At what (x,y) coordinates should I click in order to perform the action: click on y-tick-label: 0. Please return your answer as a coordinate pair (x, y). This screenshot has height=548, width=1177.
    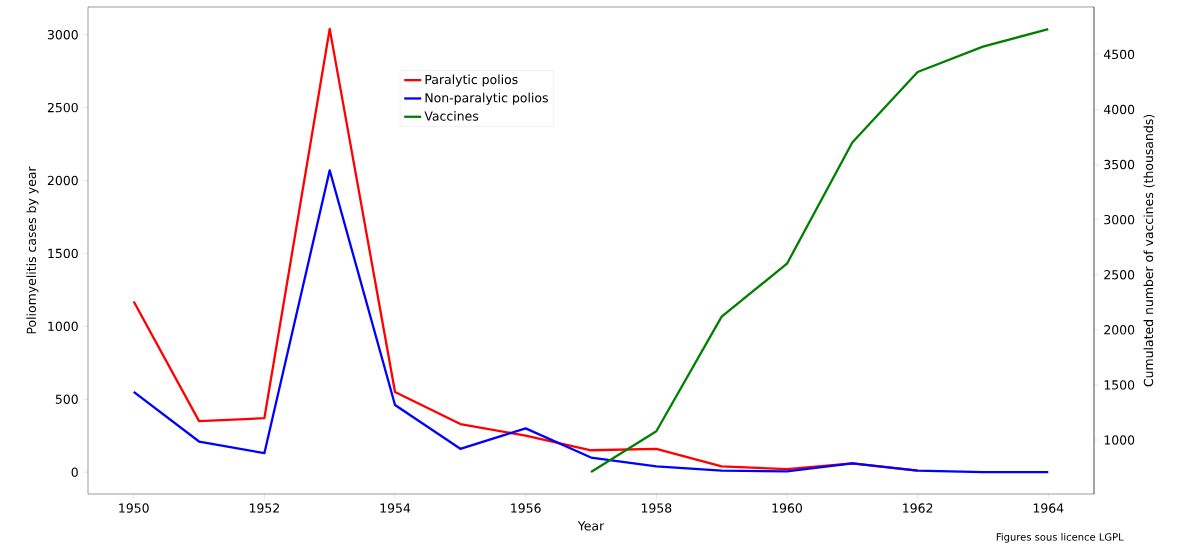
    Looking at the image, I should click on (74, 472).